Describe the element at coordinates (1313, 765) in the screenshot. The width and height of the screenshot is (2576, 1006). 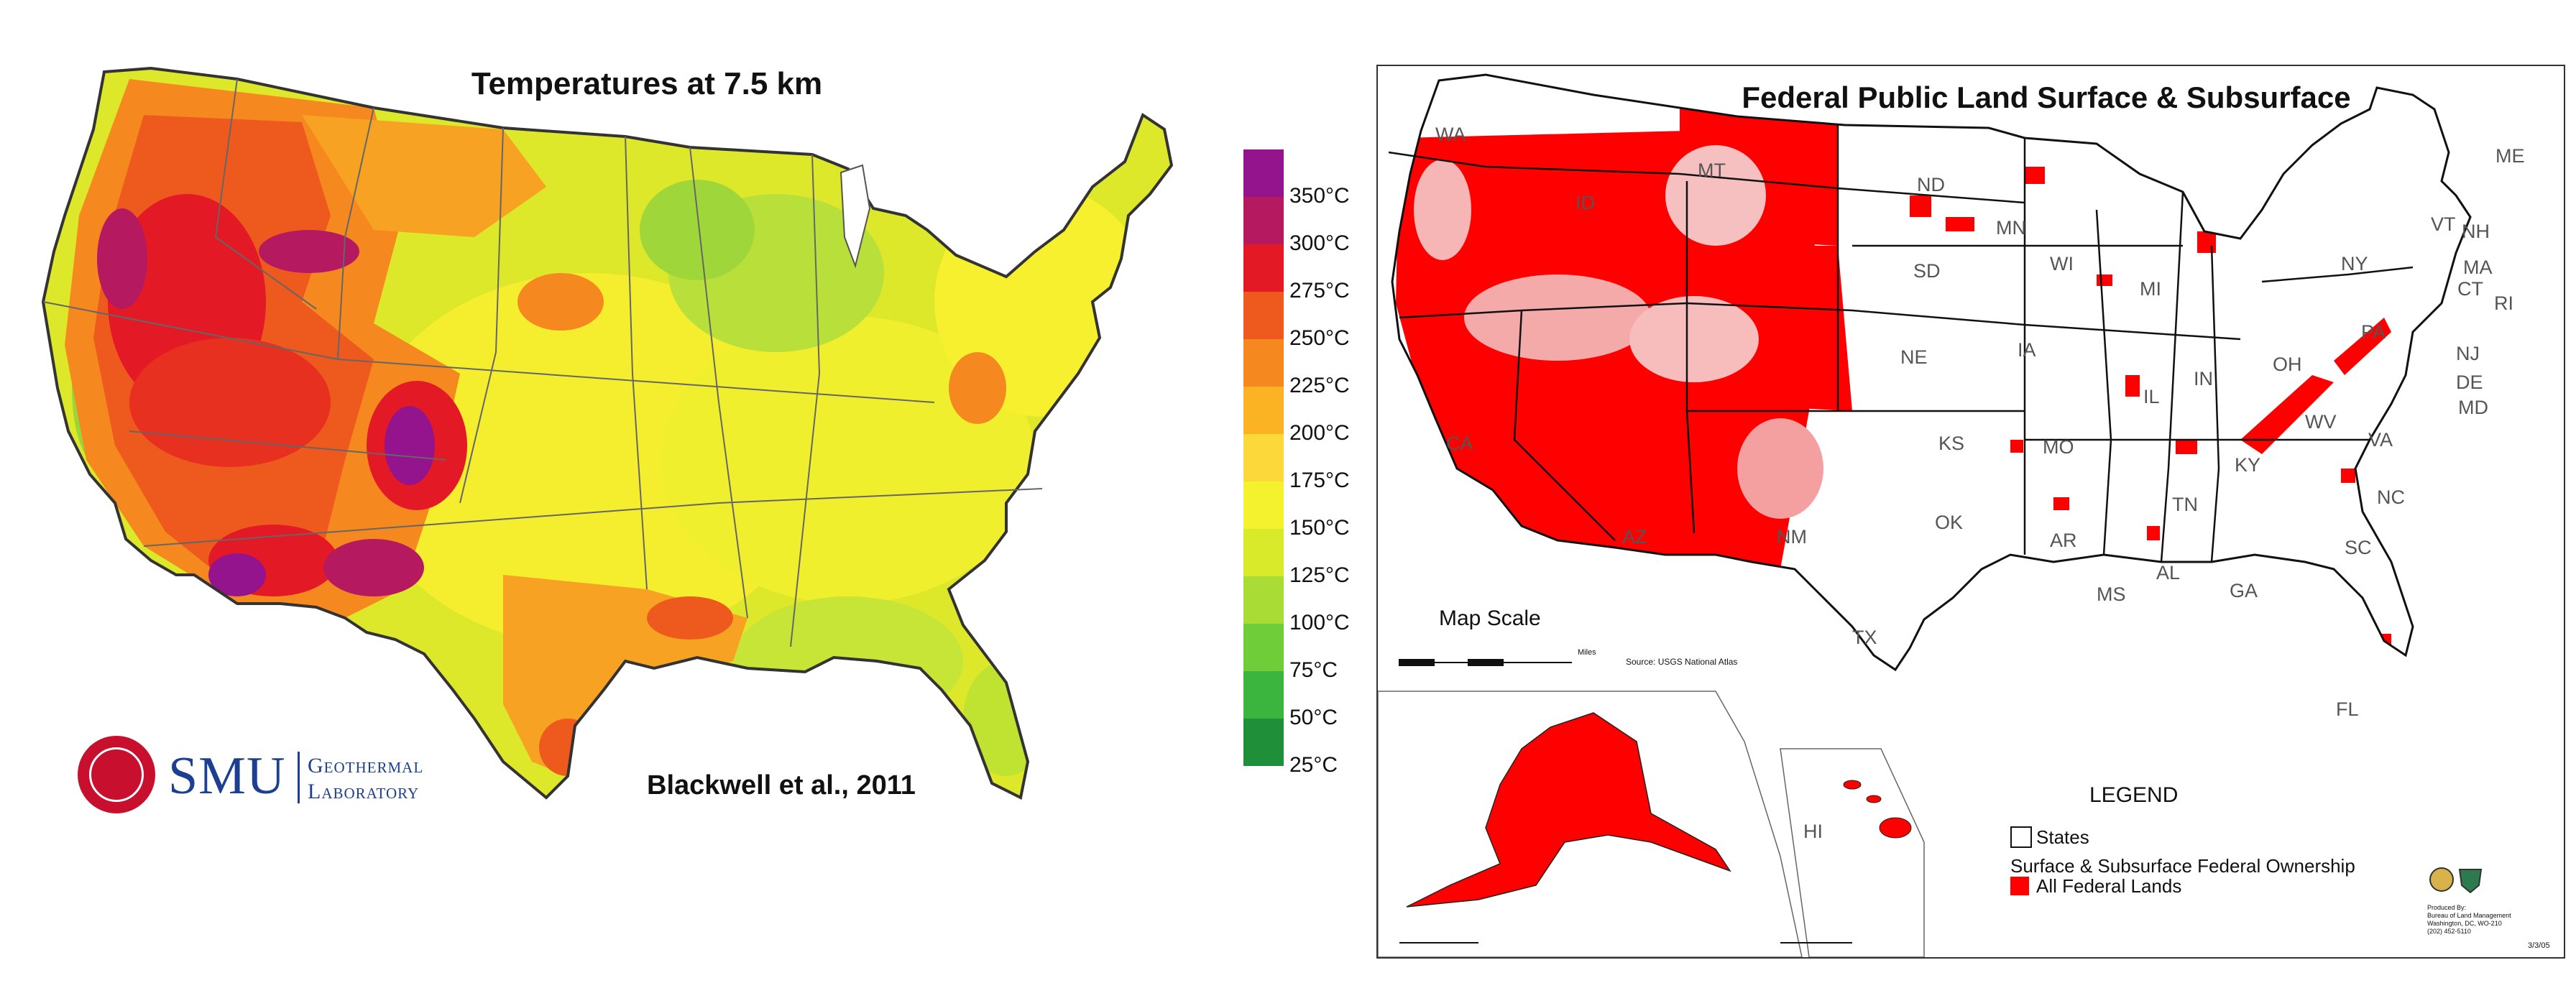
I see `legend-label: 25°C` at that location.